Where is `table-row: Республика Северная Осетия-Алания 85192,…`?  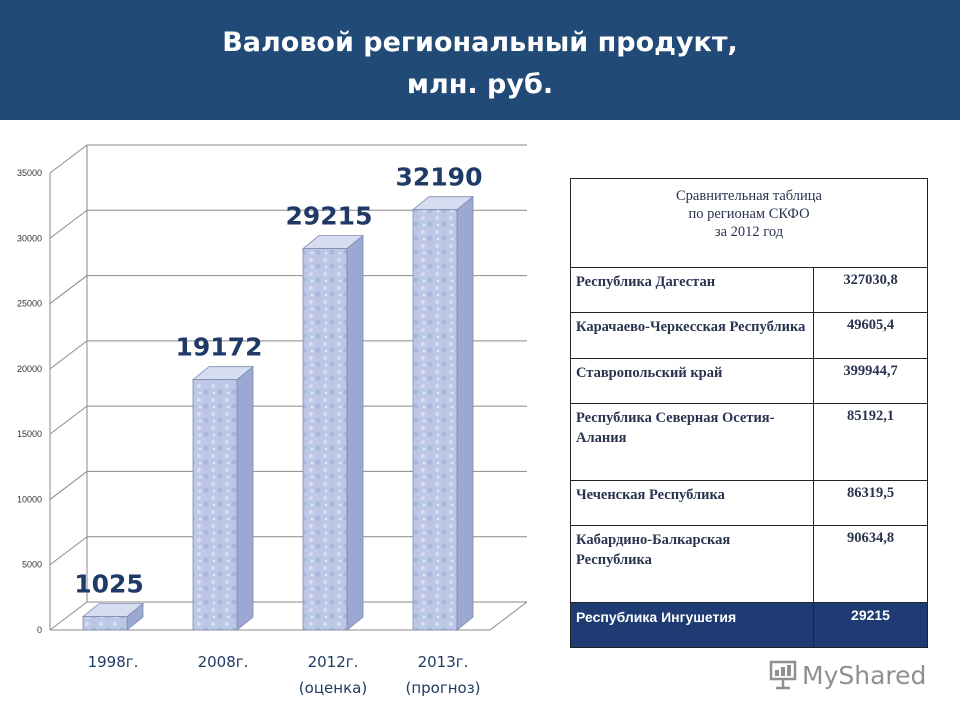
table-row: Республика Северная Осетия-Алания 85192,… is located at coordinates (749, 442).